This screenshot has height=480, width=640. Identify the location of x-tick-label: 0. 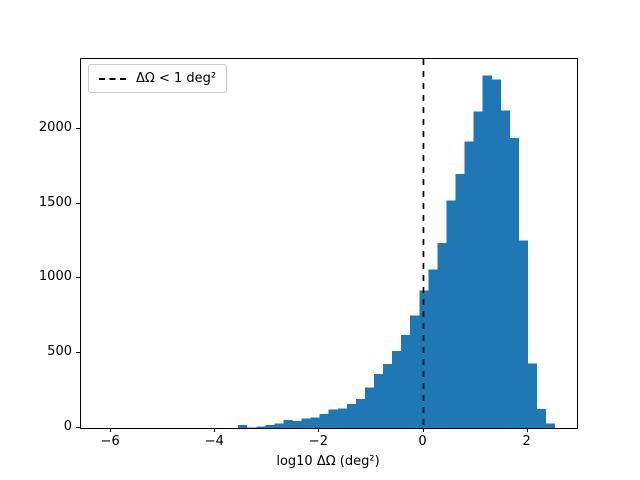
(422, 441).